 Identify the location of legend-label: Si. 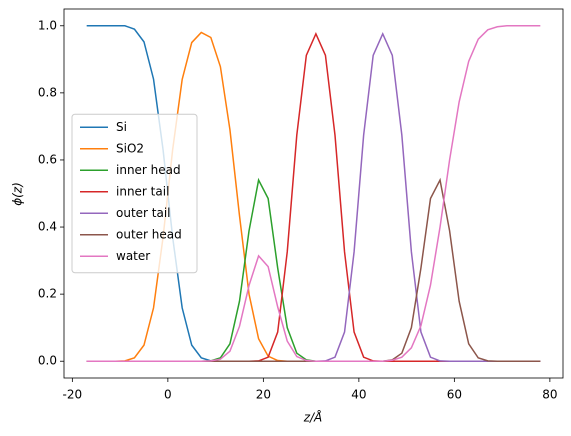
(121, 127).